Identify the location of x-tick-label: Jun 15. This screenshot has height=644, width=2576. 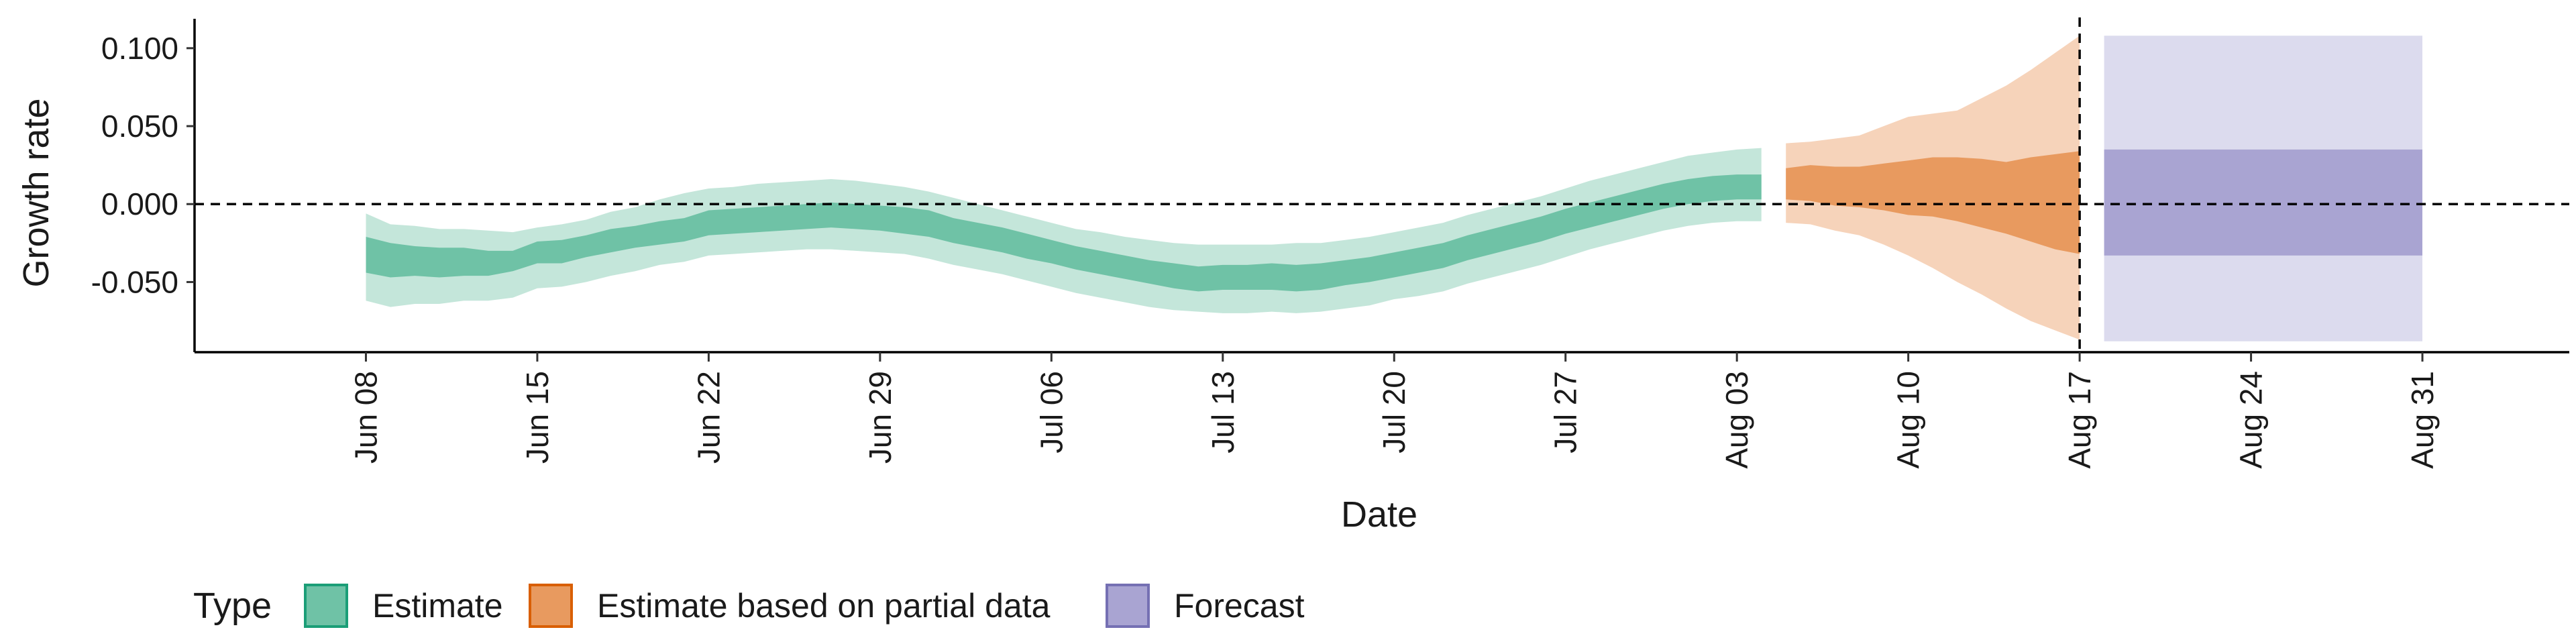
(537, 417).